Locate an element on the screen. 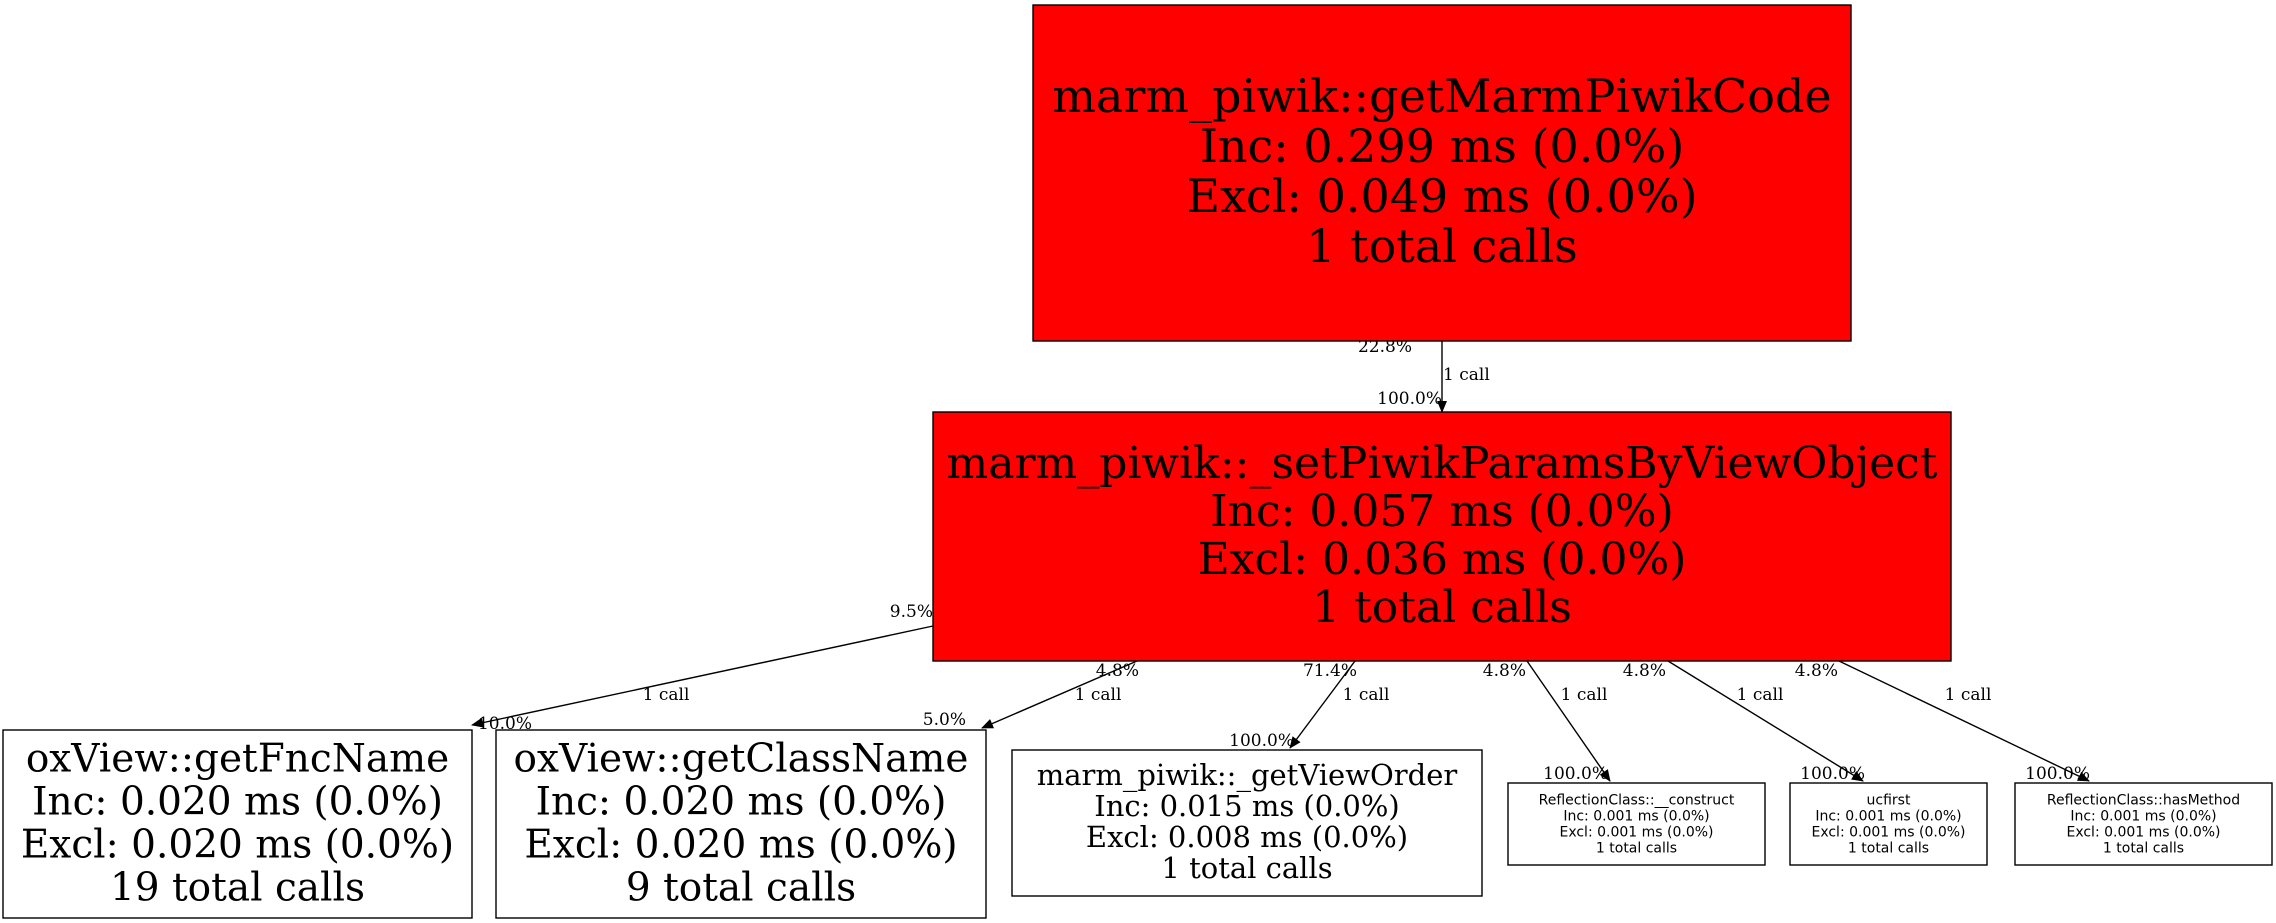 Image resolution: width=2276 pixels, height=923 pixels. node-inclusive-time: Inc: 0.299 ms (0.0%) is located at coordinates (1442, 146).